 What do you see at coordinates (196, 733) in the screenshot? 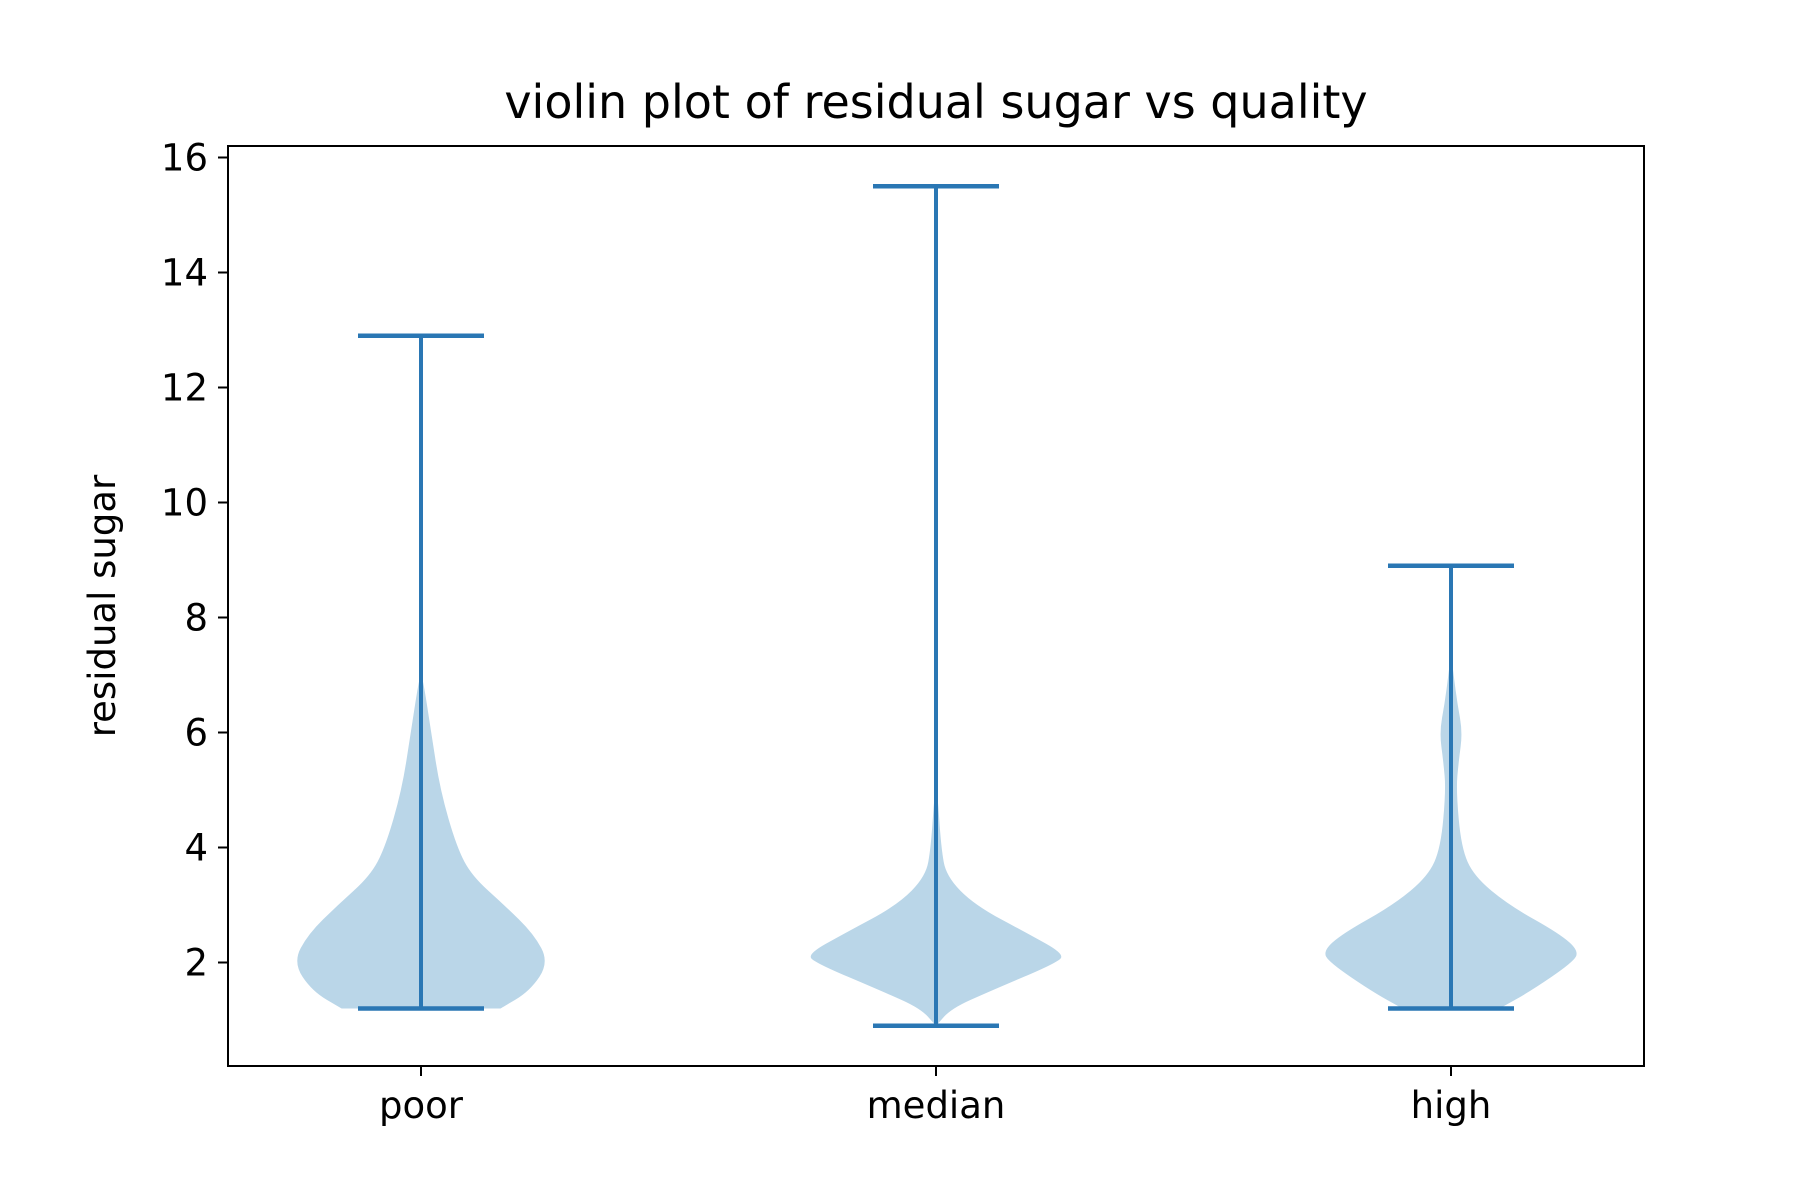
I see `y-tick-label-6: 6` at bounding box center [196, 733].